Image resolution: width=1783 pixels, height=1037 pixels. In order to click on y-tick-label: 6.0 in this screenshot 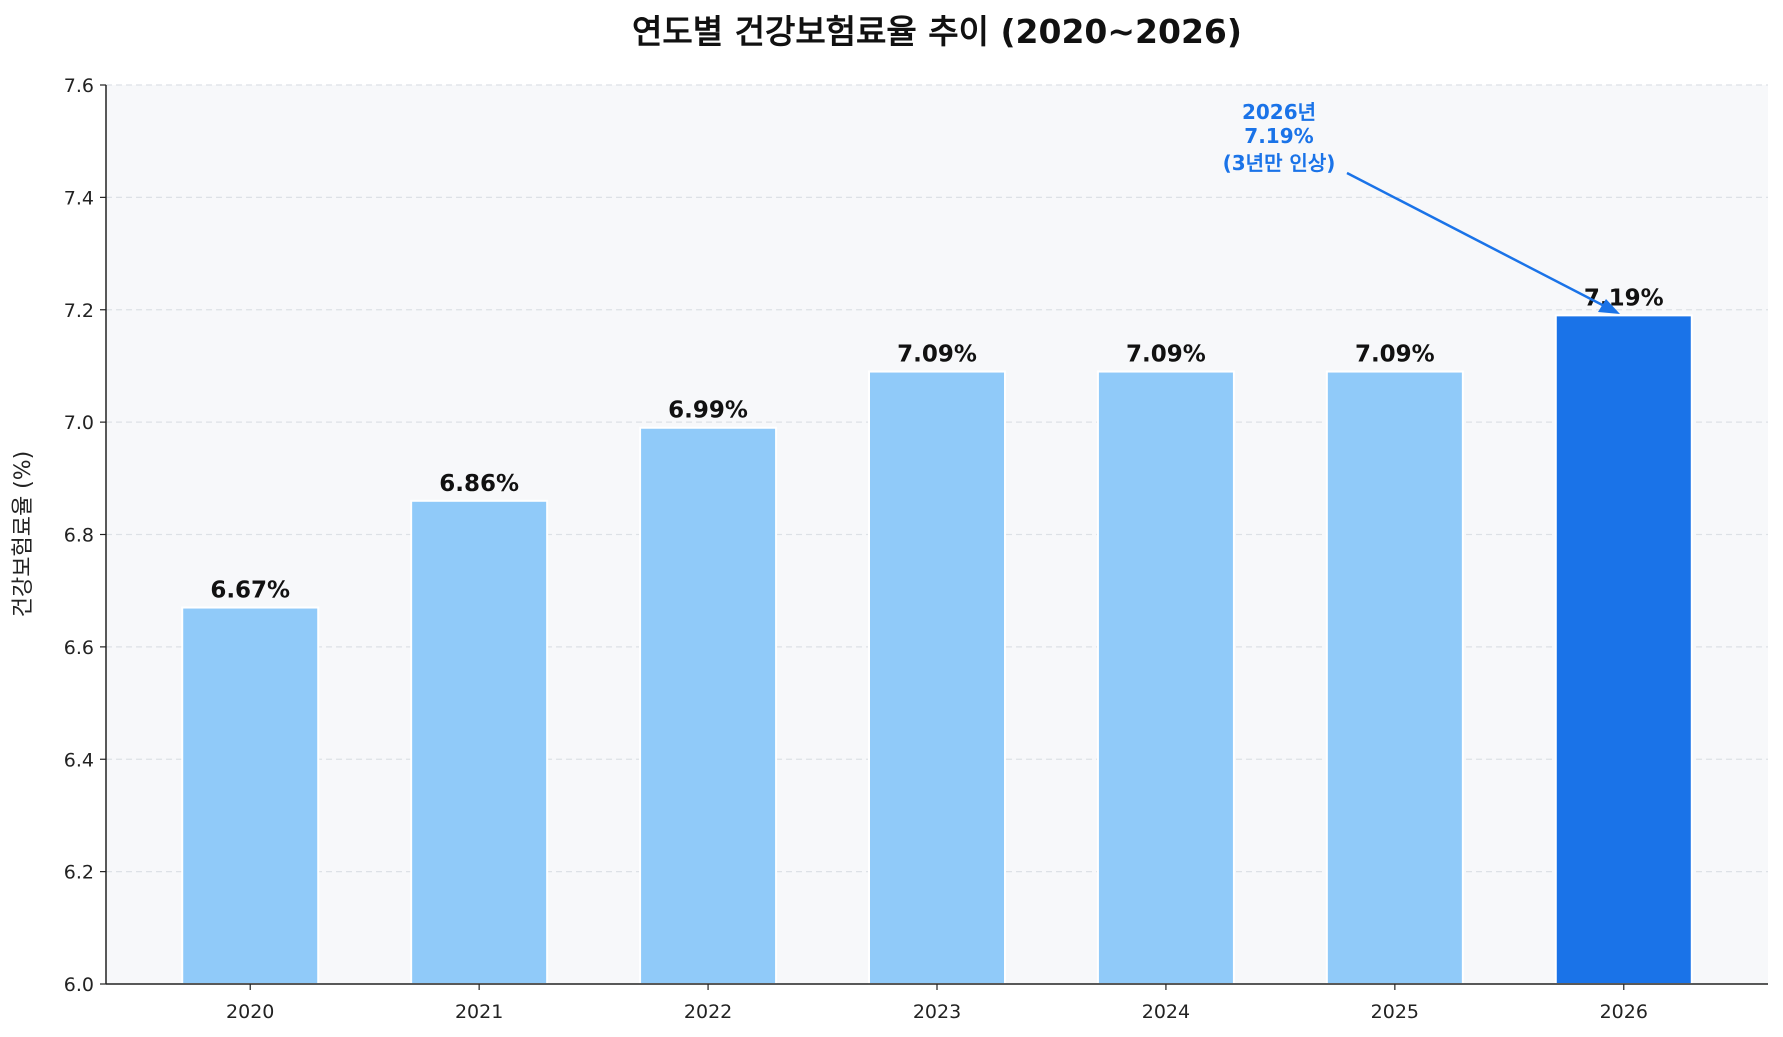, I will do `click(79, 985)`.